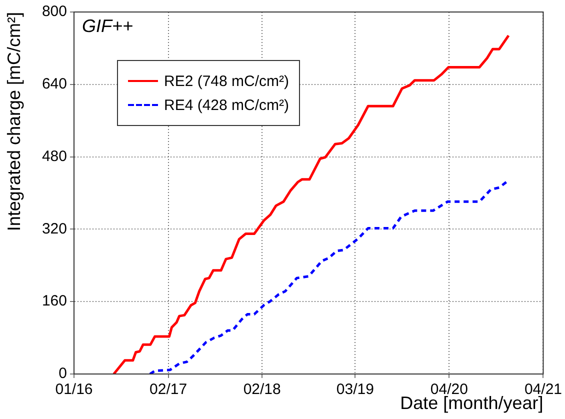 This screenshot has height=419, width=565. What do you see at coordinates (355, 389) in the screenshot?
I see `x-tick-label: 03/19` at bounding box center [355, 389].